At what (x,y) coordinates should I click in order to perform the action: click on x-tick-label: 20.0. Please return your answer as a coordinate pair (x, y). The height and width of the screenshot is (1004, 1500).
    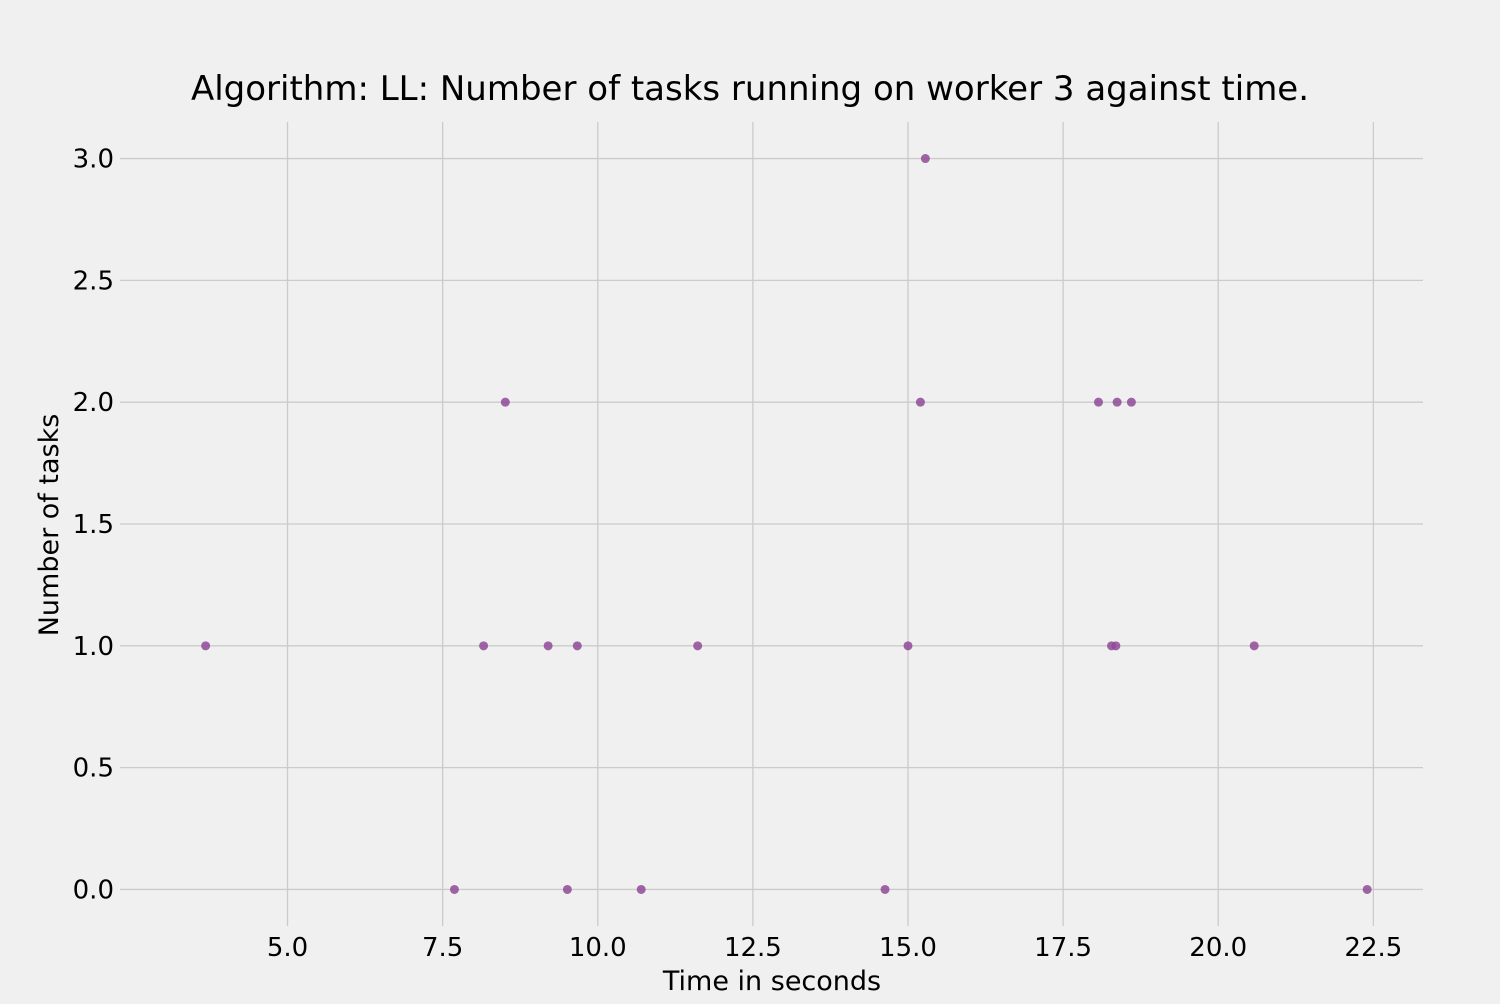
    Looking at the image, I should click on (1218, 948).